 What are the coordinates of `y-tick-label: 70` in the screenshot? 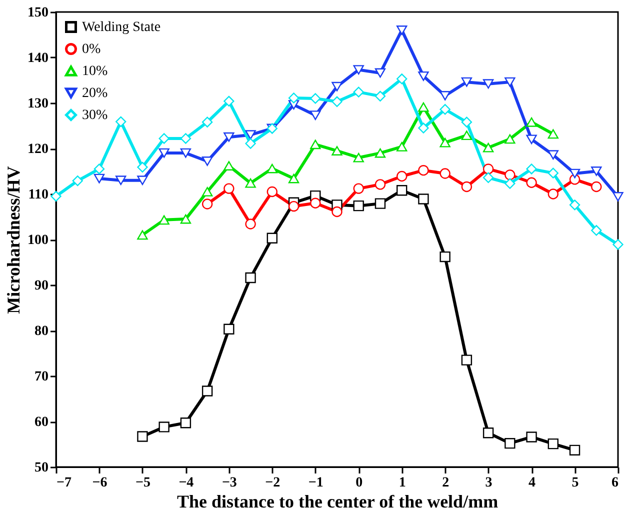 It's located at (41, 377).